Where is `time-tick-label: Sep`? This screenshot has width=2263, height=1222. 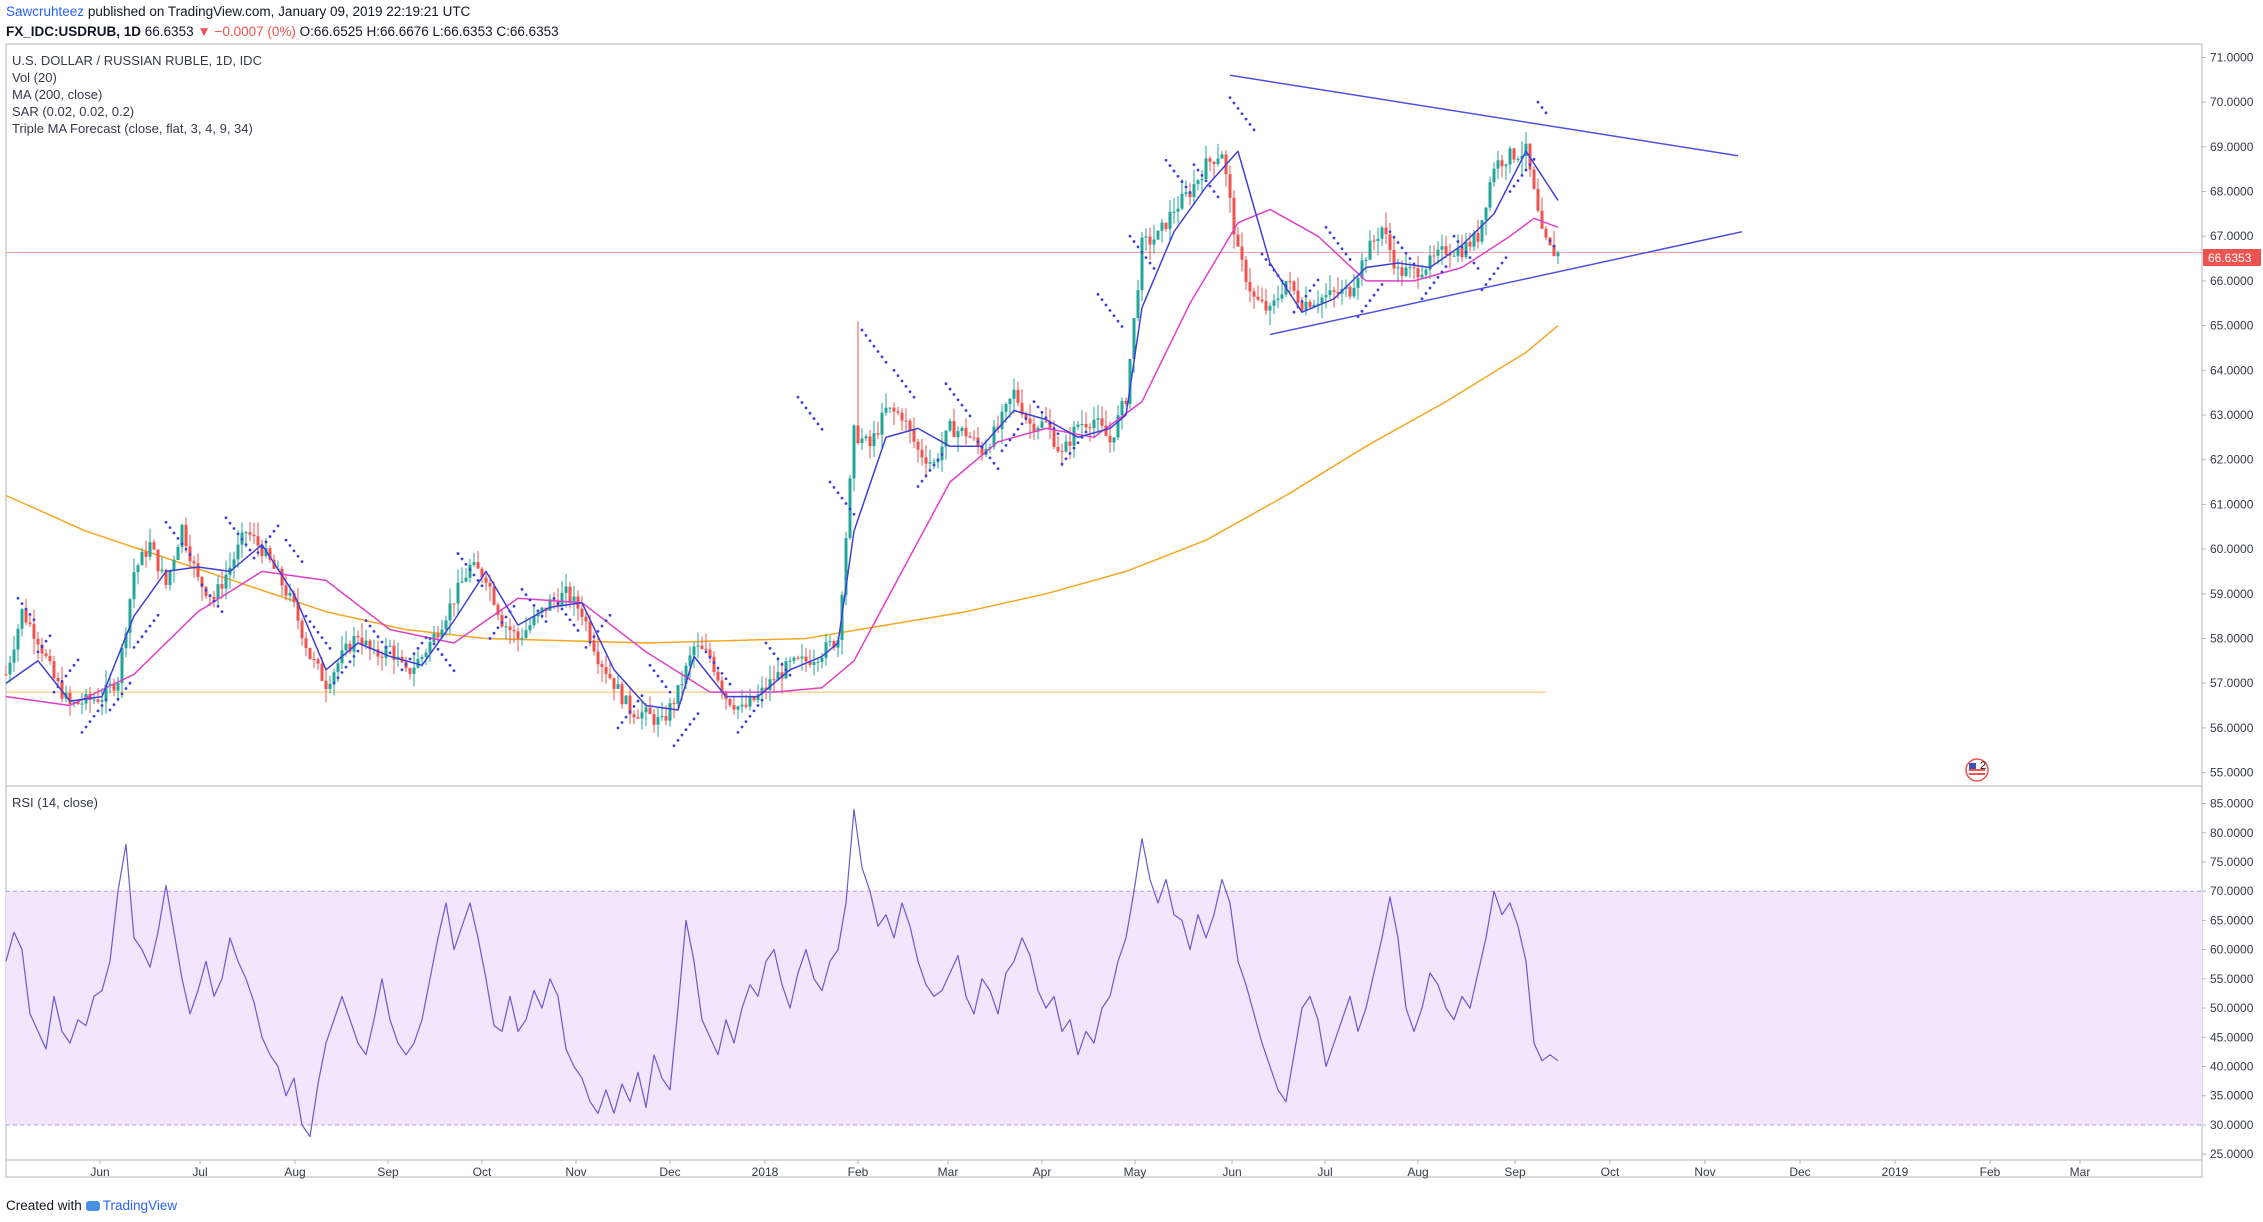 time-tick-label: Sep is located at coordinates (1515, 1172).